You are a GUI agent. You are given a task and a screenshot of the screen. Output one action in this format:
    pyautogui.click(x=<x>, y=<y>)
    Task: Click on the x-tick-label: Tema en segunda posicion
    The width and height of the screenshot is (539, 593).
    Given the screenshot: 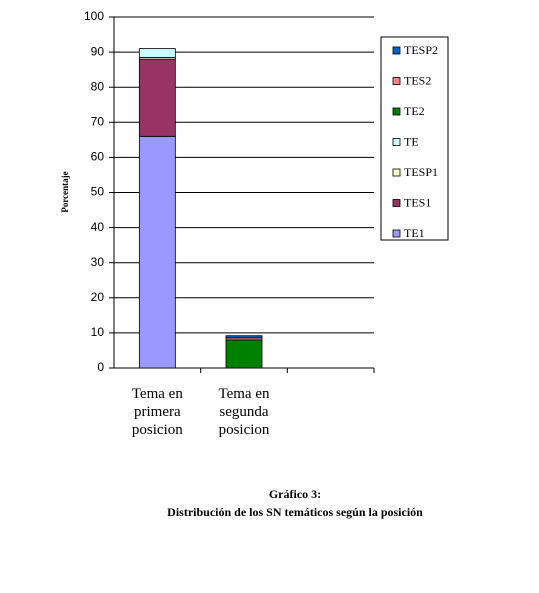 What is the action you would take?
    pyautogui.click(x=244, y=412)
    